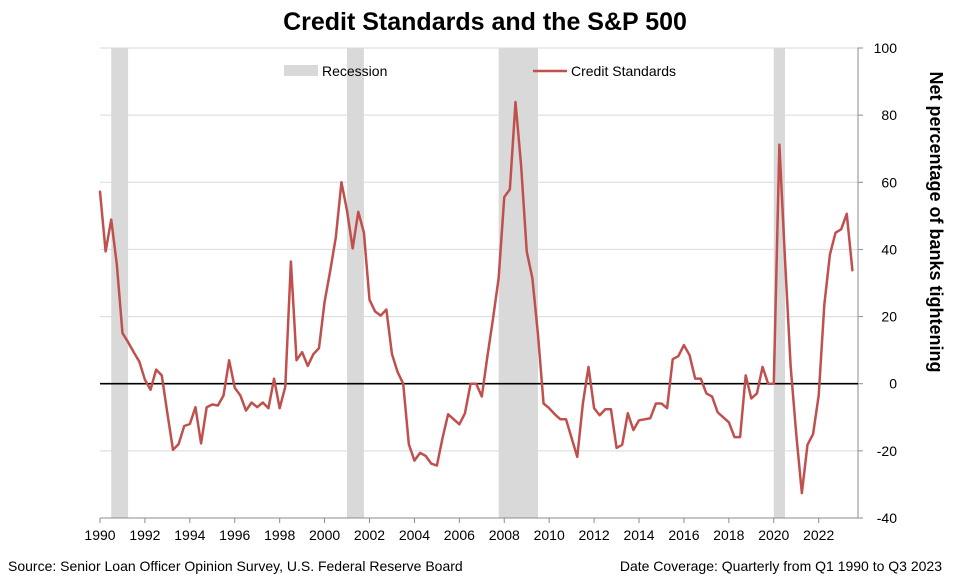  Describe the element at coordinates (877, 283) in the screenshot. I see `y-axis: -40 -20 0 20 40 60 80 100` at that location.